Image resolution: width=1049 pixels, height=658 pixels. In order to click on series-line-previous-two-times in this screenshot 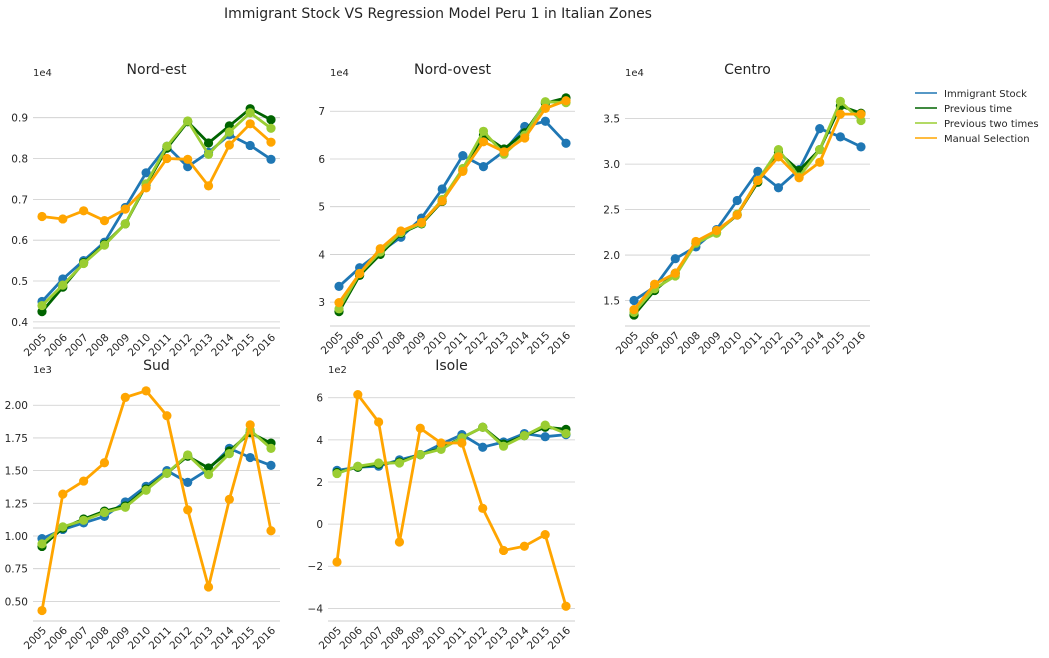, I will do `click(747, 207)`.